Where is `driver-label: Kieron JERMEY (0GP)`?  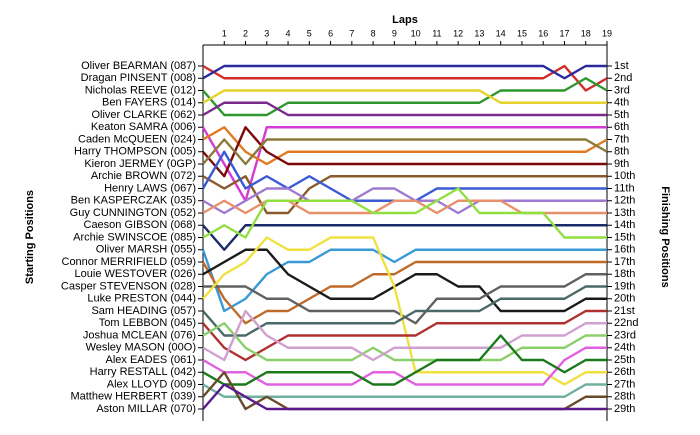 driver-label: Kieron JERMEY (0GP) is located at coordinates (140, 164).